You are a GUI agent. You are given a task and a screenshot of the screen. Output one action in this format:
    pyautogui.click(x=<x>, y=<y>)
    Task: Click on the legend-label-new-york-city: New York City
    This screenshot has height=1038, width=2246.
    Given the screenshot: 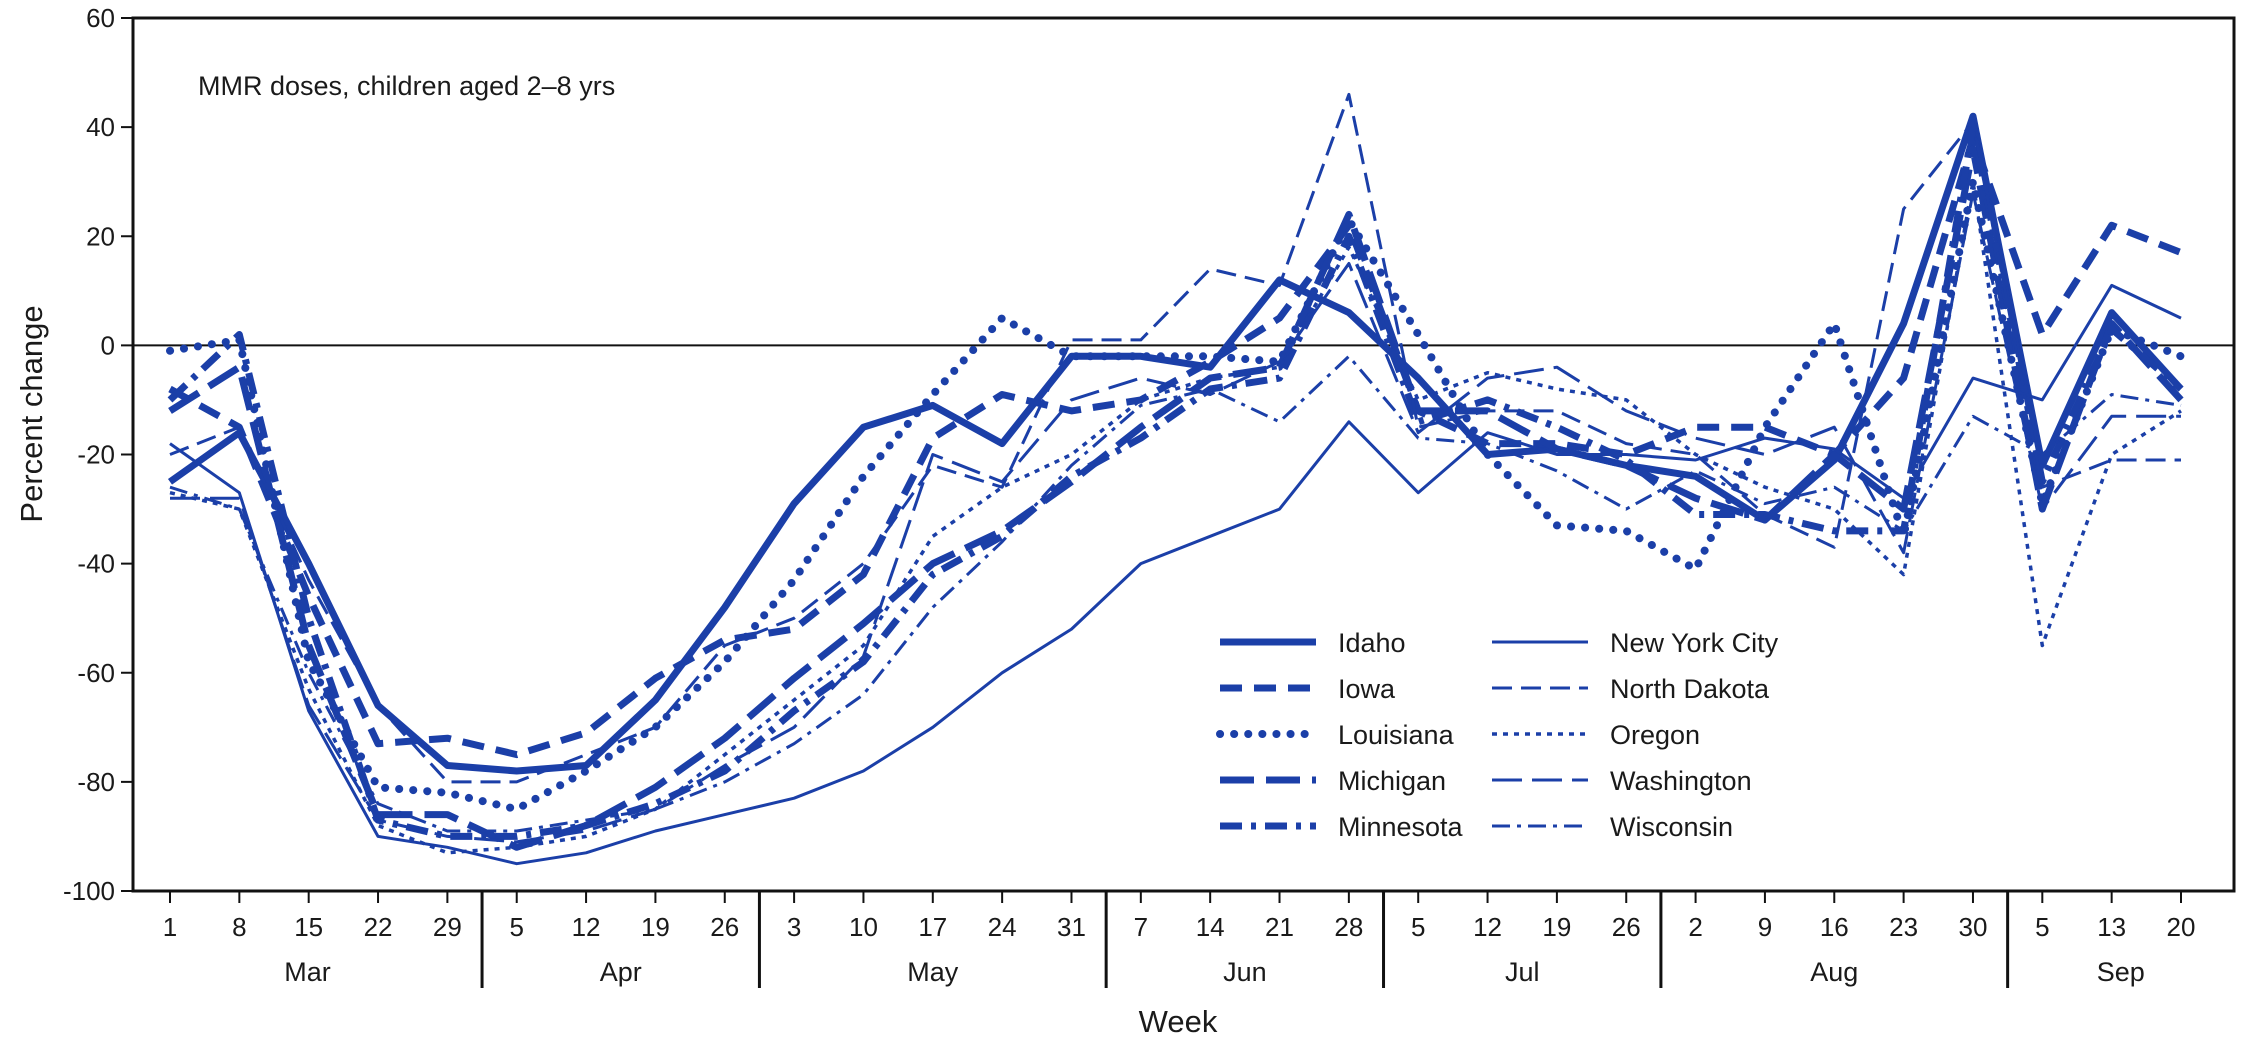 What is the action you would take?
    pyautogui.click(x=1694, y=643)
    